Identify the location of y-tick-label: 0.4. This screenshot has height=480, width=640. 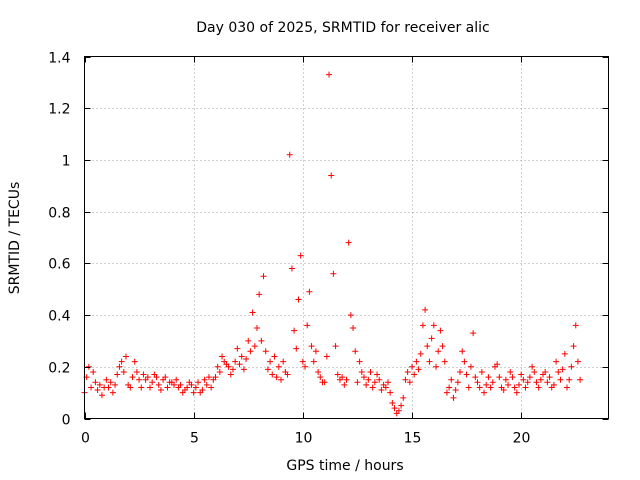
(59, 317).